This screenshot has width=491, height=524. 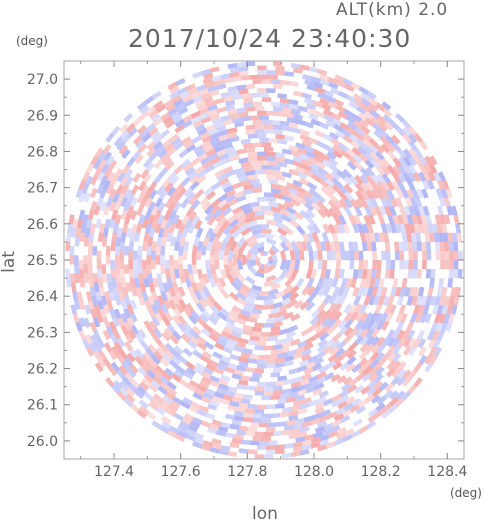 What do you see at coordinates (392, 10) in the screenshot?
I see `altitude-label: ALT(km) 2.0` at bounding box center [392, 10].